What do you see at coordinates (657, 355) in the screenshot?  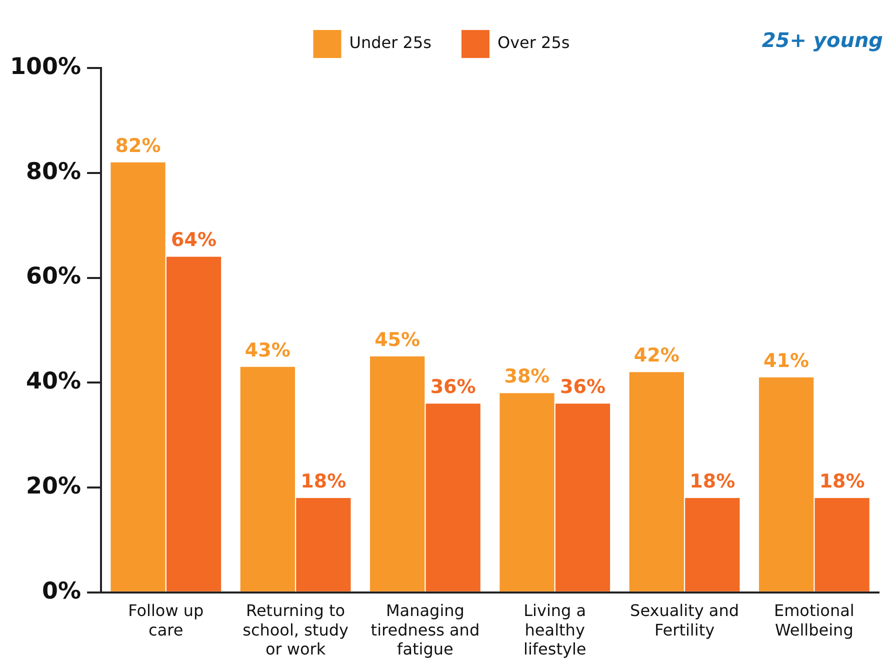 I see `data-label: 42%` at bounding box center [657, 355].